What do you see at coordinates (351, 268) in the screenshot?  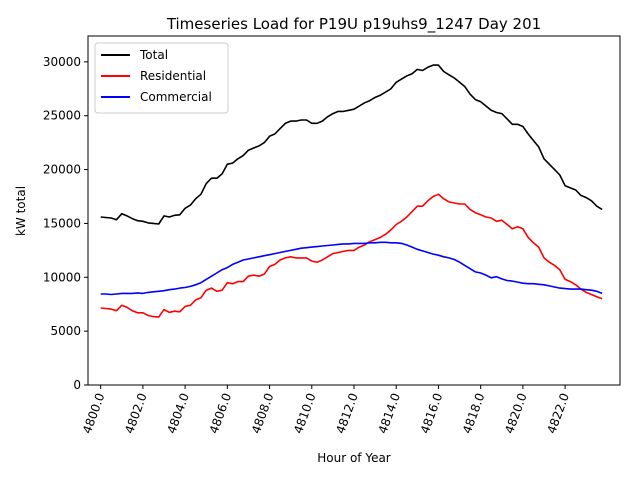 I see `series-line-commercial` at bounding box center [351, 268].